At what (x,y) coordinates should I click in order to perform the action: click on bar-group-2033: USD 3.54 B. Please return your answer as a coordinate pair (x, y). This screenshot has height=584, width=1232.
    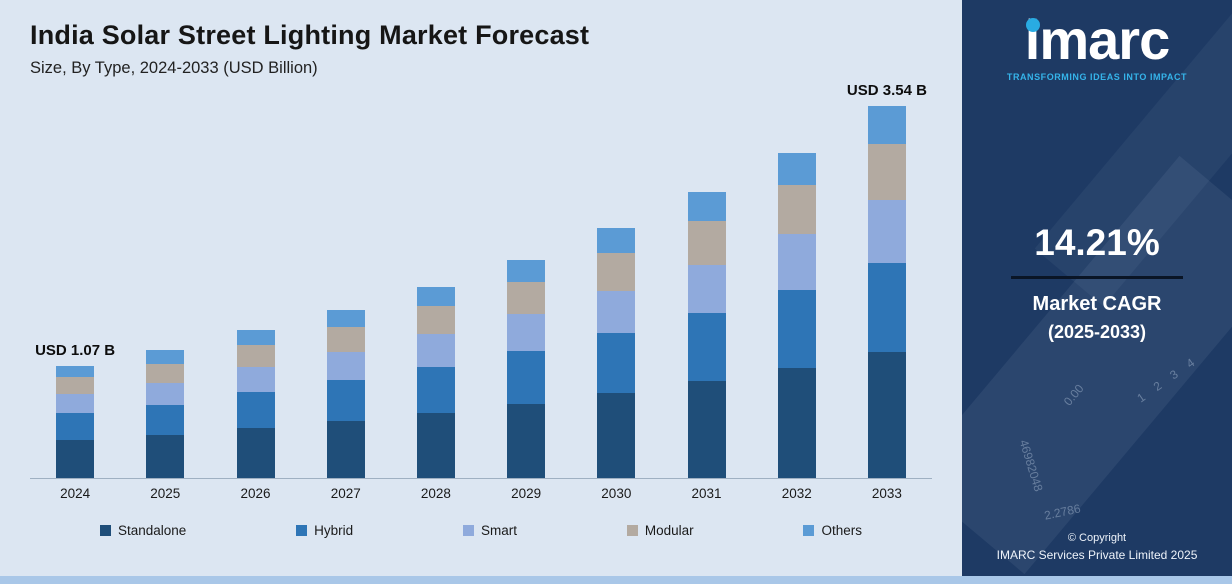
    Looking at the image, I should click on (887, 280).